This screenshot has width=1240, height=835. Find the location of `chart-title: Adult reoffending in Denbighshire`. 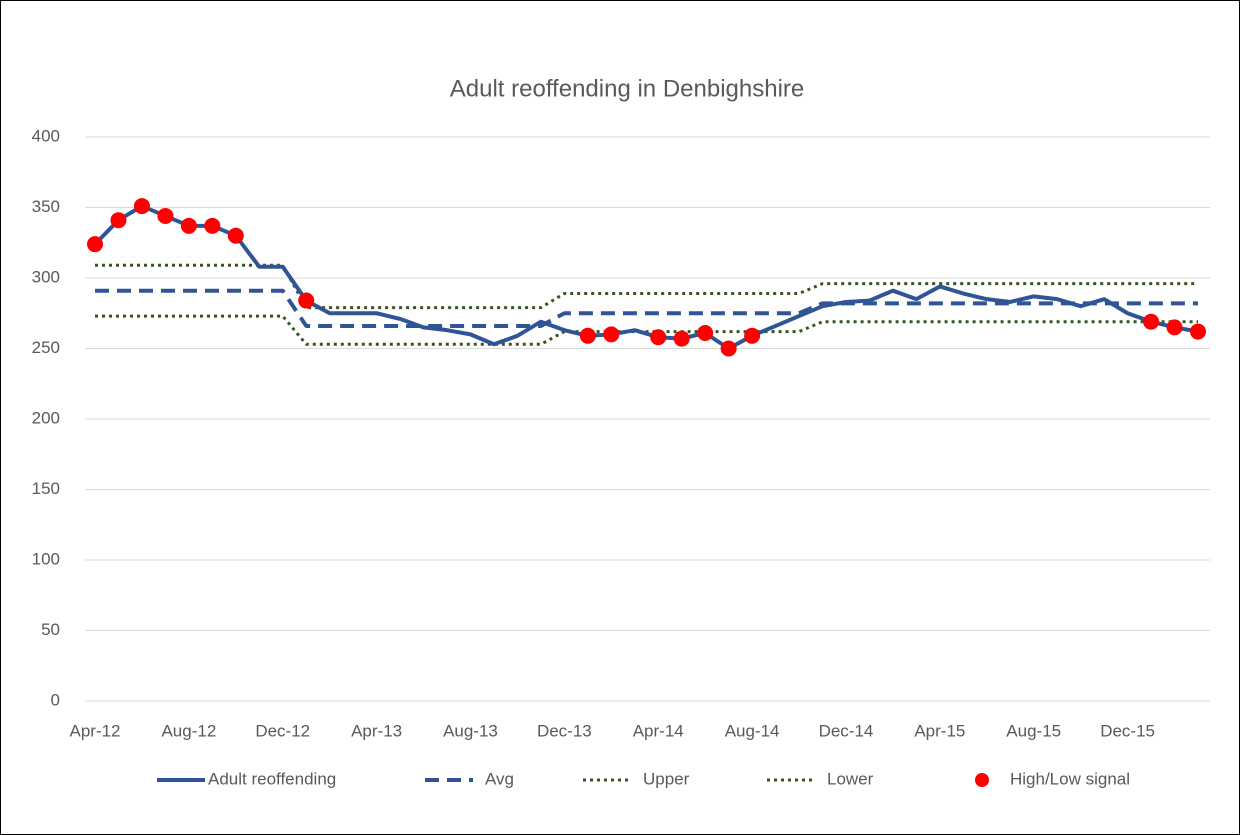

chart-title: Adult reoffending in Denbighshire is located at coordinates (627, 88).